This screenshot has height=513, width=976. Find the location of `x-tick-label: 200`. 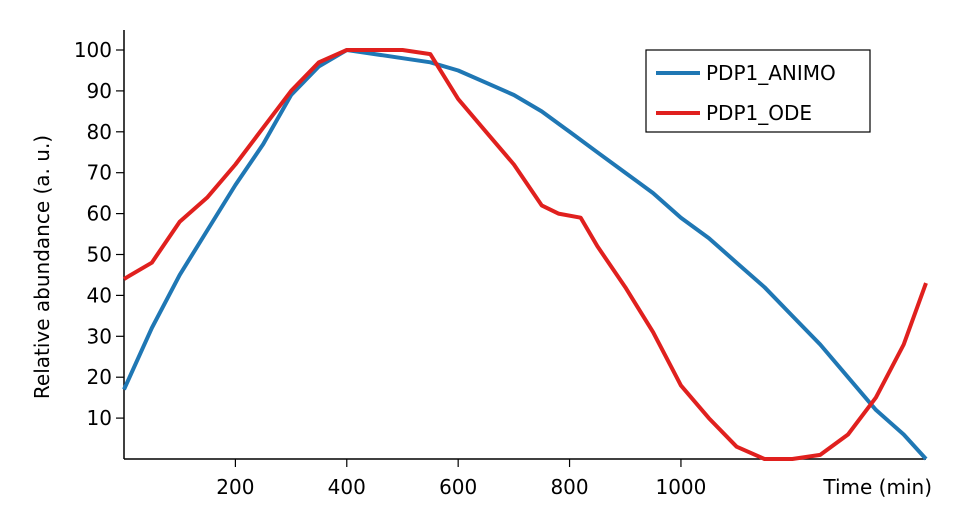

x-tick-label: 200 is located at coordinates (235, 487).